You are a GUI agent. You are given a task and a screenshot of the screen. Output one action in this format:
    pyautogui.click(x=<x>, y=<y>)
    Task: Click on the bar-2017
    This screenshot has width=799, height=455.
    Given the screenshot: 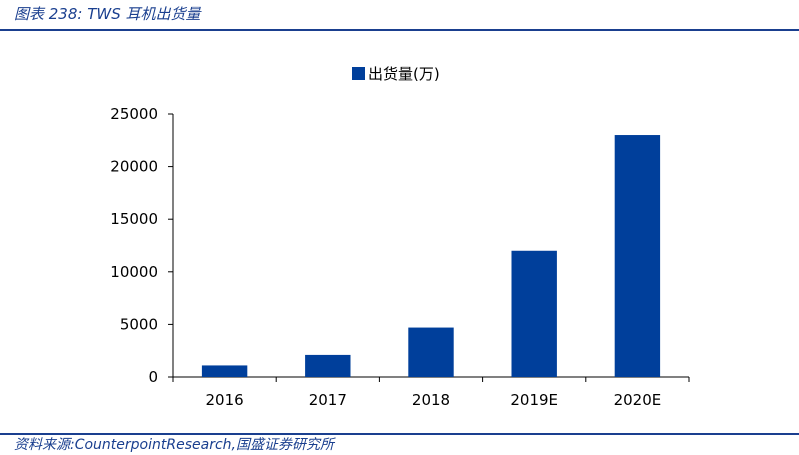 What is the action you would take?
    pyautogui.click(x=328, y=365)
    